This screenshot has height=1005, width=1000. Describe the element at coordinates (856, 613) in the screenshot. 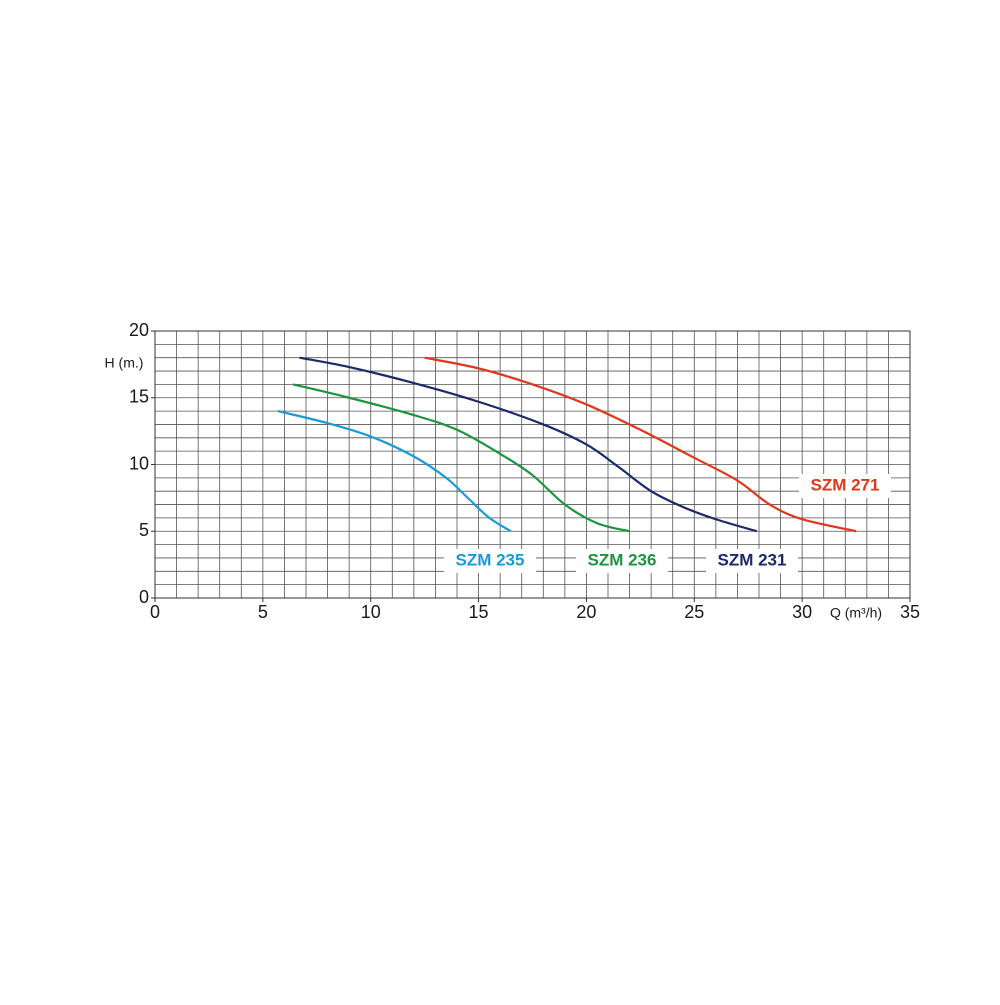

I see `x-axis-label: Q (m³/h)` at that location.